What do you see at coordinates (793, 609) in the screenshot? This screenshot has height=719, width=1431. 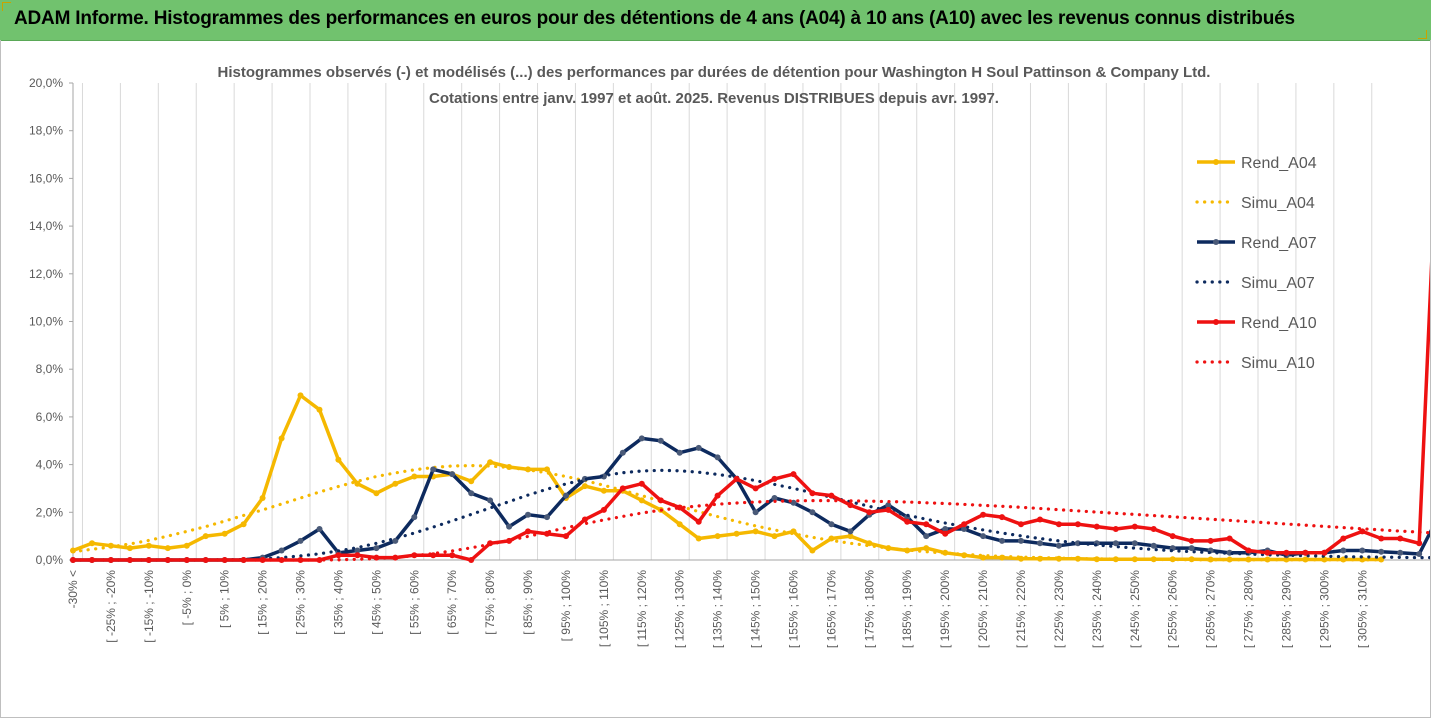 I see `x-tick-label: [ 155% ; 160%` at bounding box center [793, 609].